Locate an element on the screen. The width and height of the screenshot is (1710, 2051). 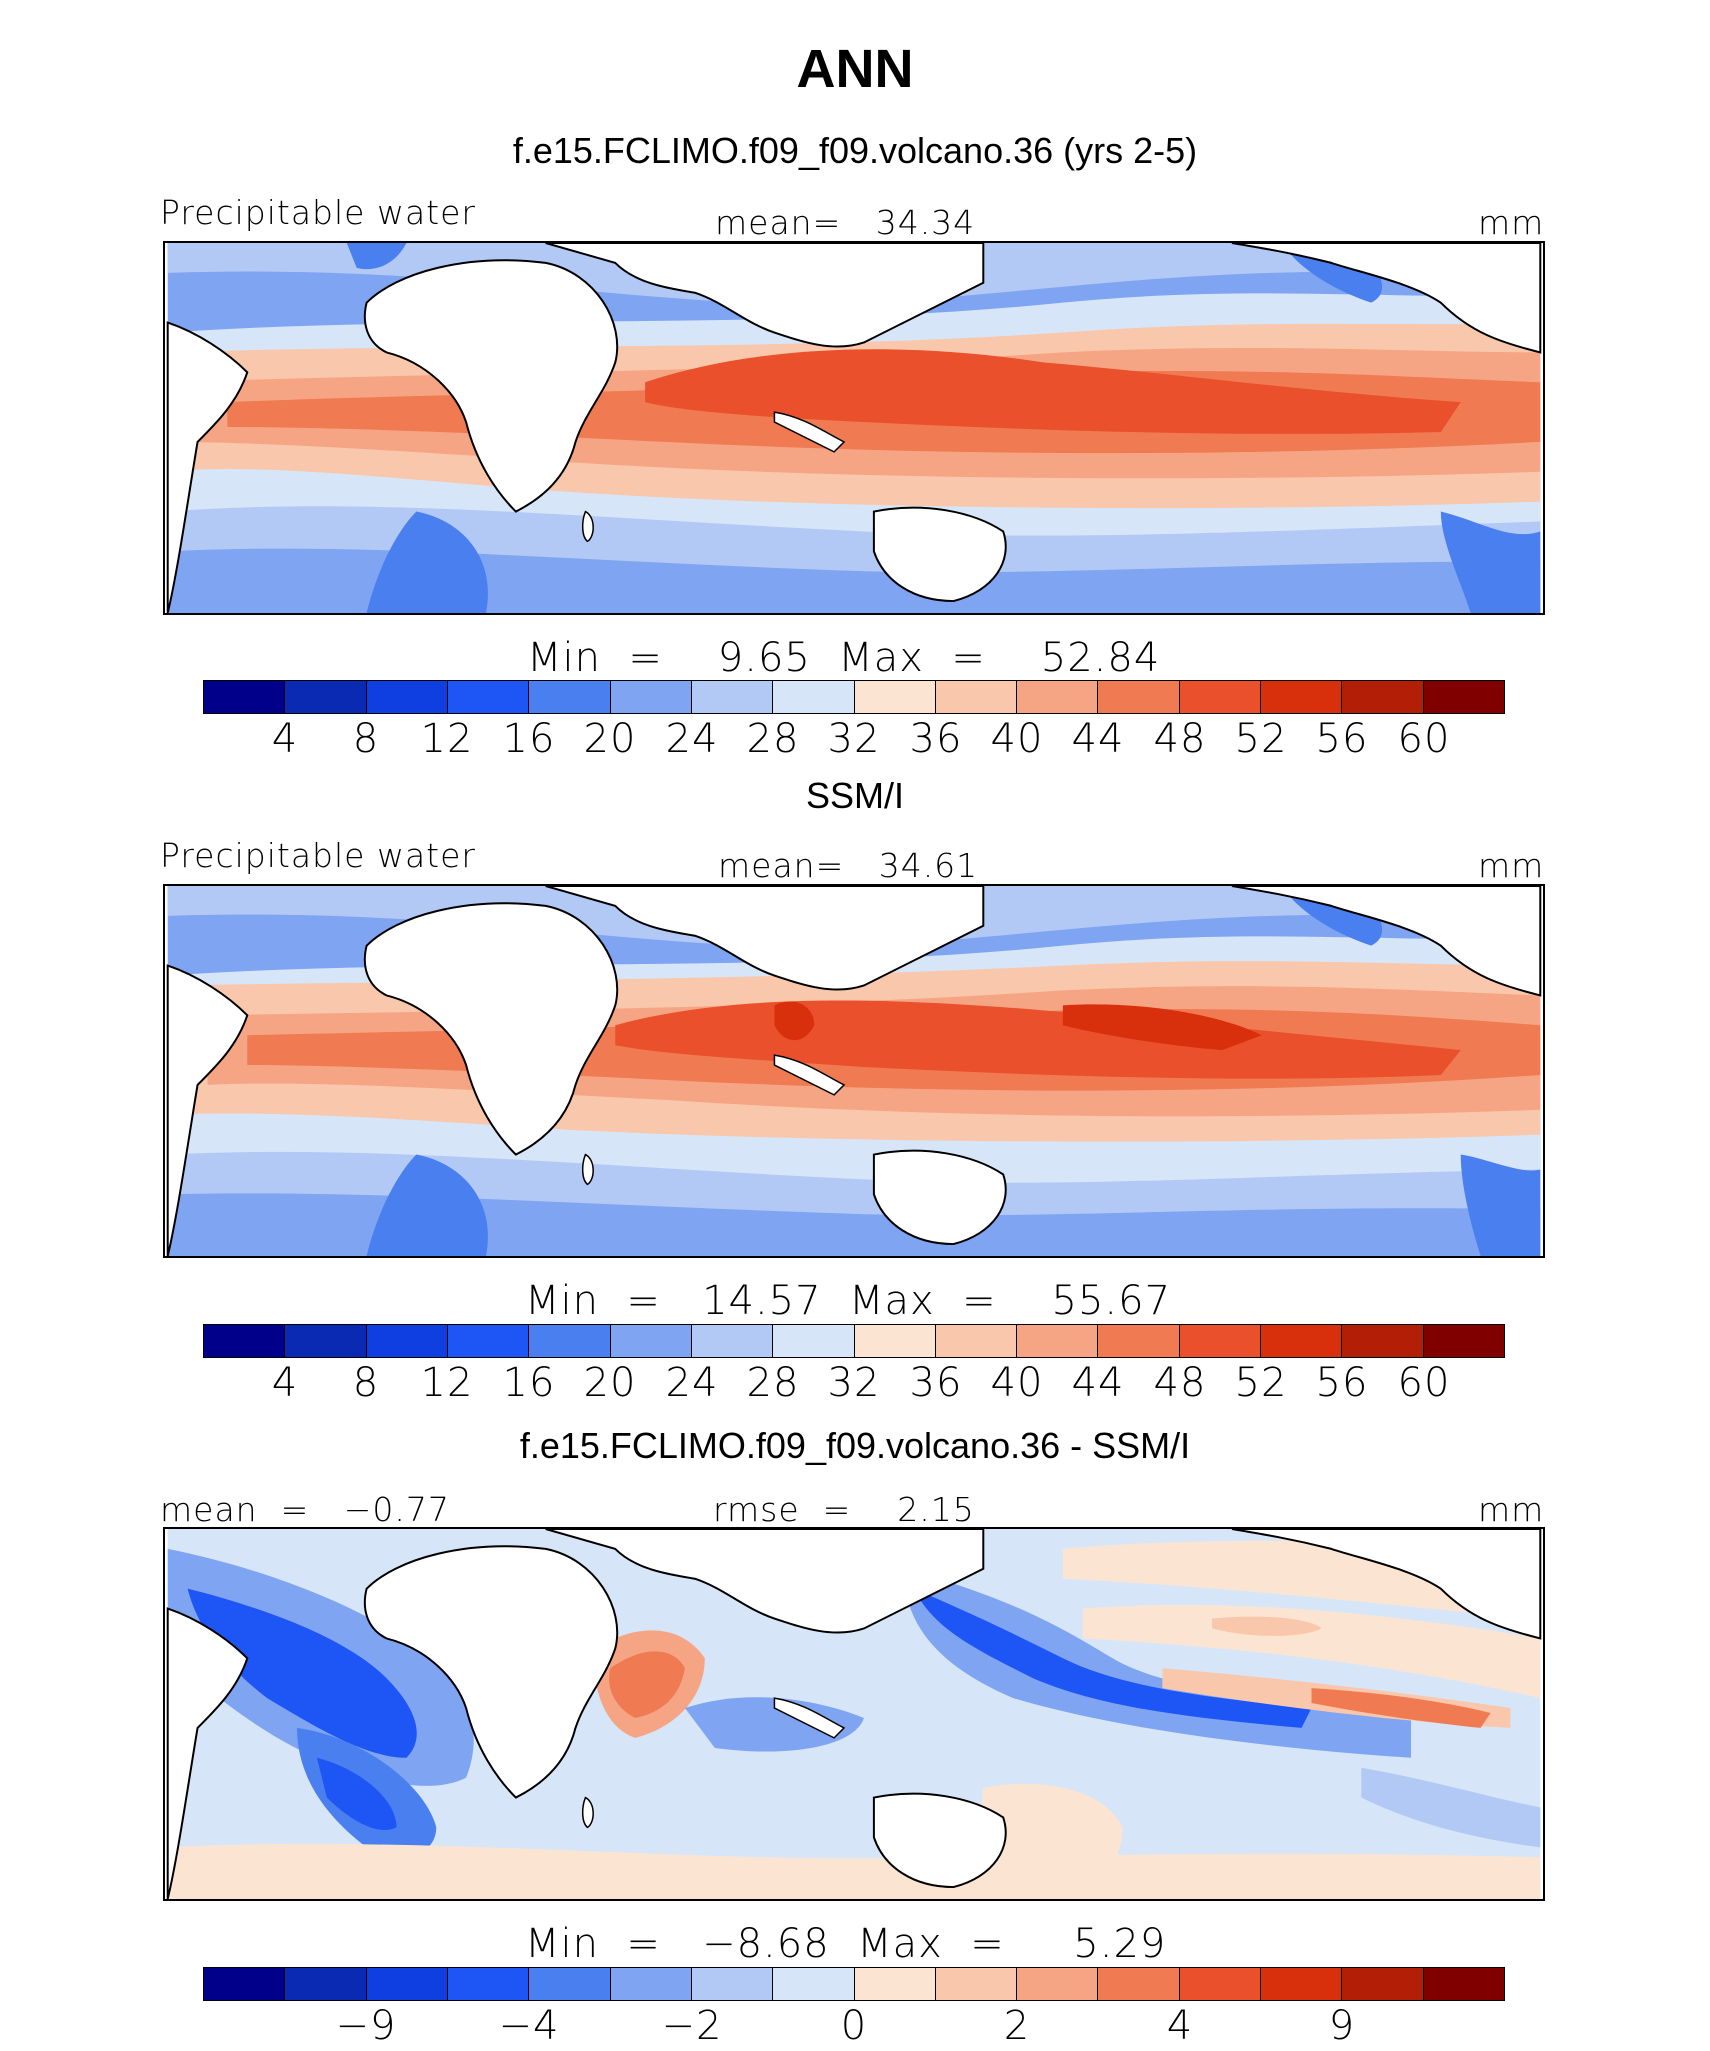
panel-1-colorbar is located at coordinates (854, 697).